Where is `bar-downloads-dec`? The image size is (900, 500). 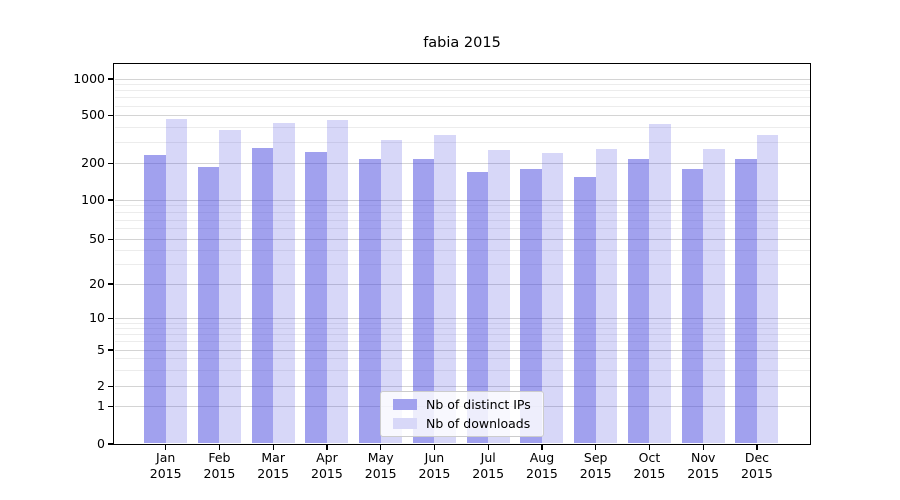
bar-downloads-dec is located at coordinates (767, 289).